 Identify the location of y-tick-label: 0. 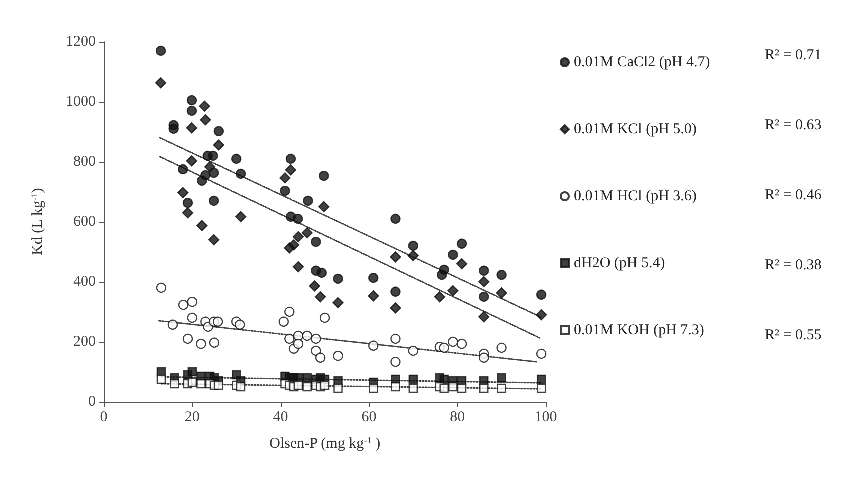
(92, 402).